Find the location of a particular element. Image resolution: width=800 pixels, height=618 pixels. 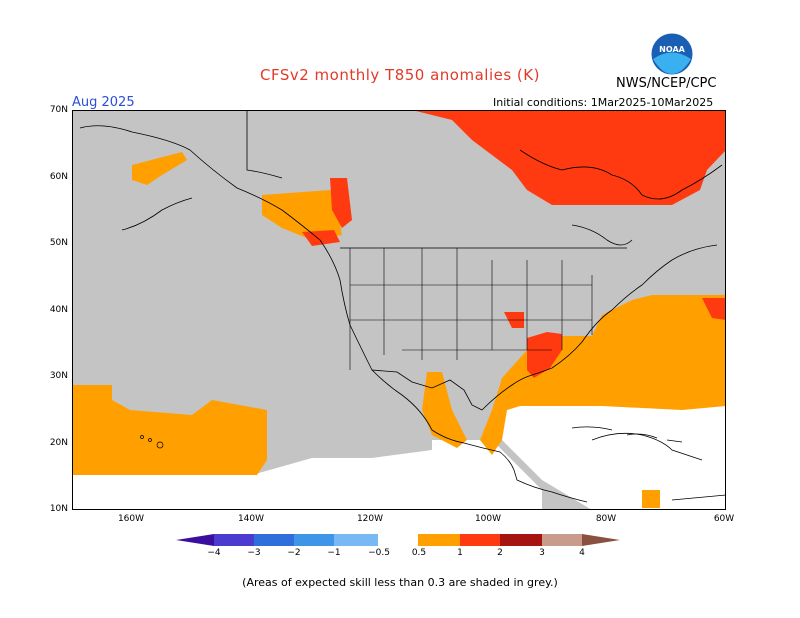

legend-tick: −0.5 is located at coordinates (379, 553).